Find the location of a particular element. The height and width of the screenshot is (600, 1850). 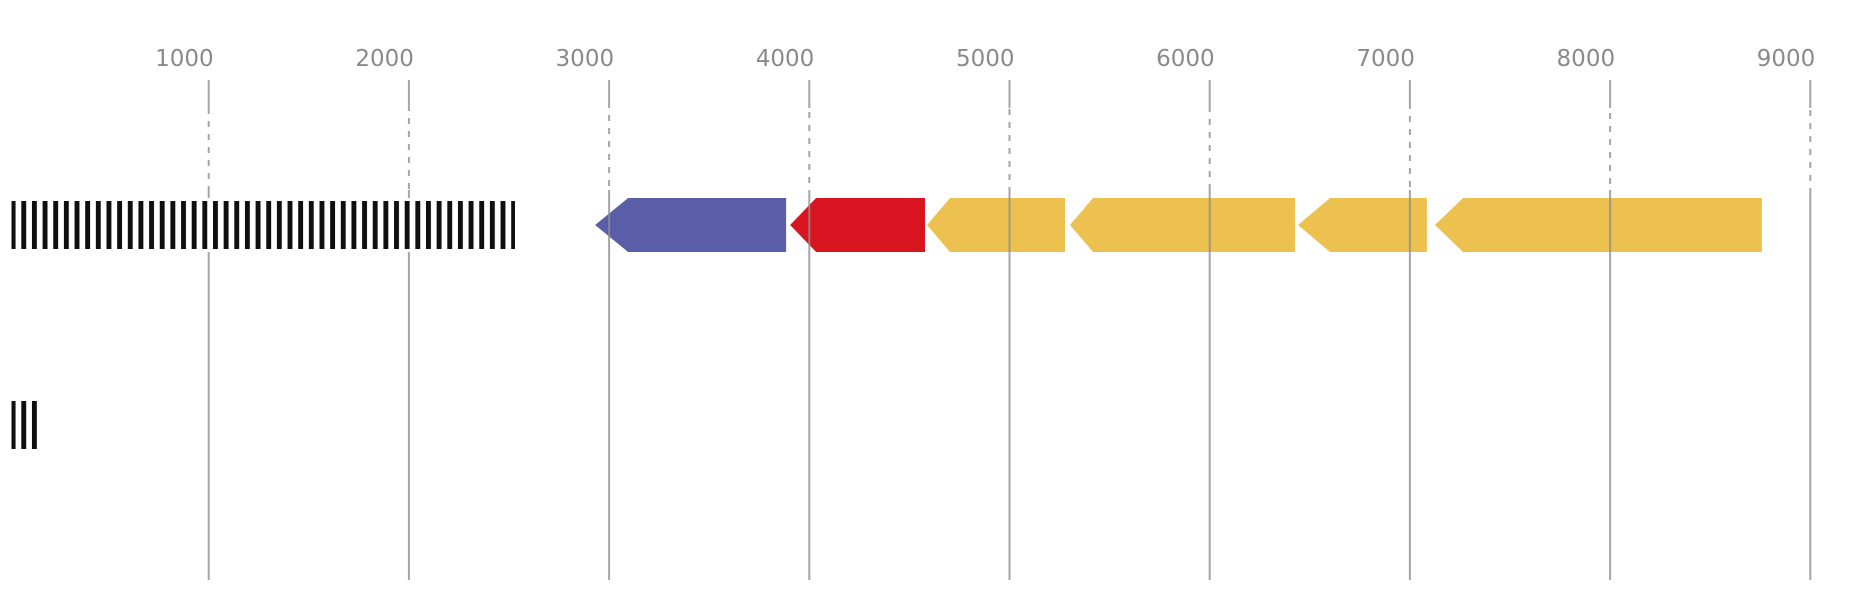

tick-label-4000: 4000 is located at coordinates (785, 59).